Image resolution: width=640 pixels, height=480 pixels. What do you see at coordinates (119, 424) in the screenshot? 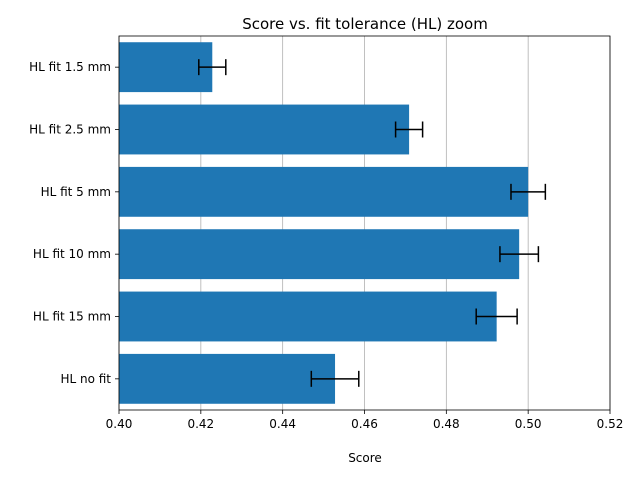
I see `x-tick-label: 0.40` at bounding box center [119, 424].